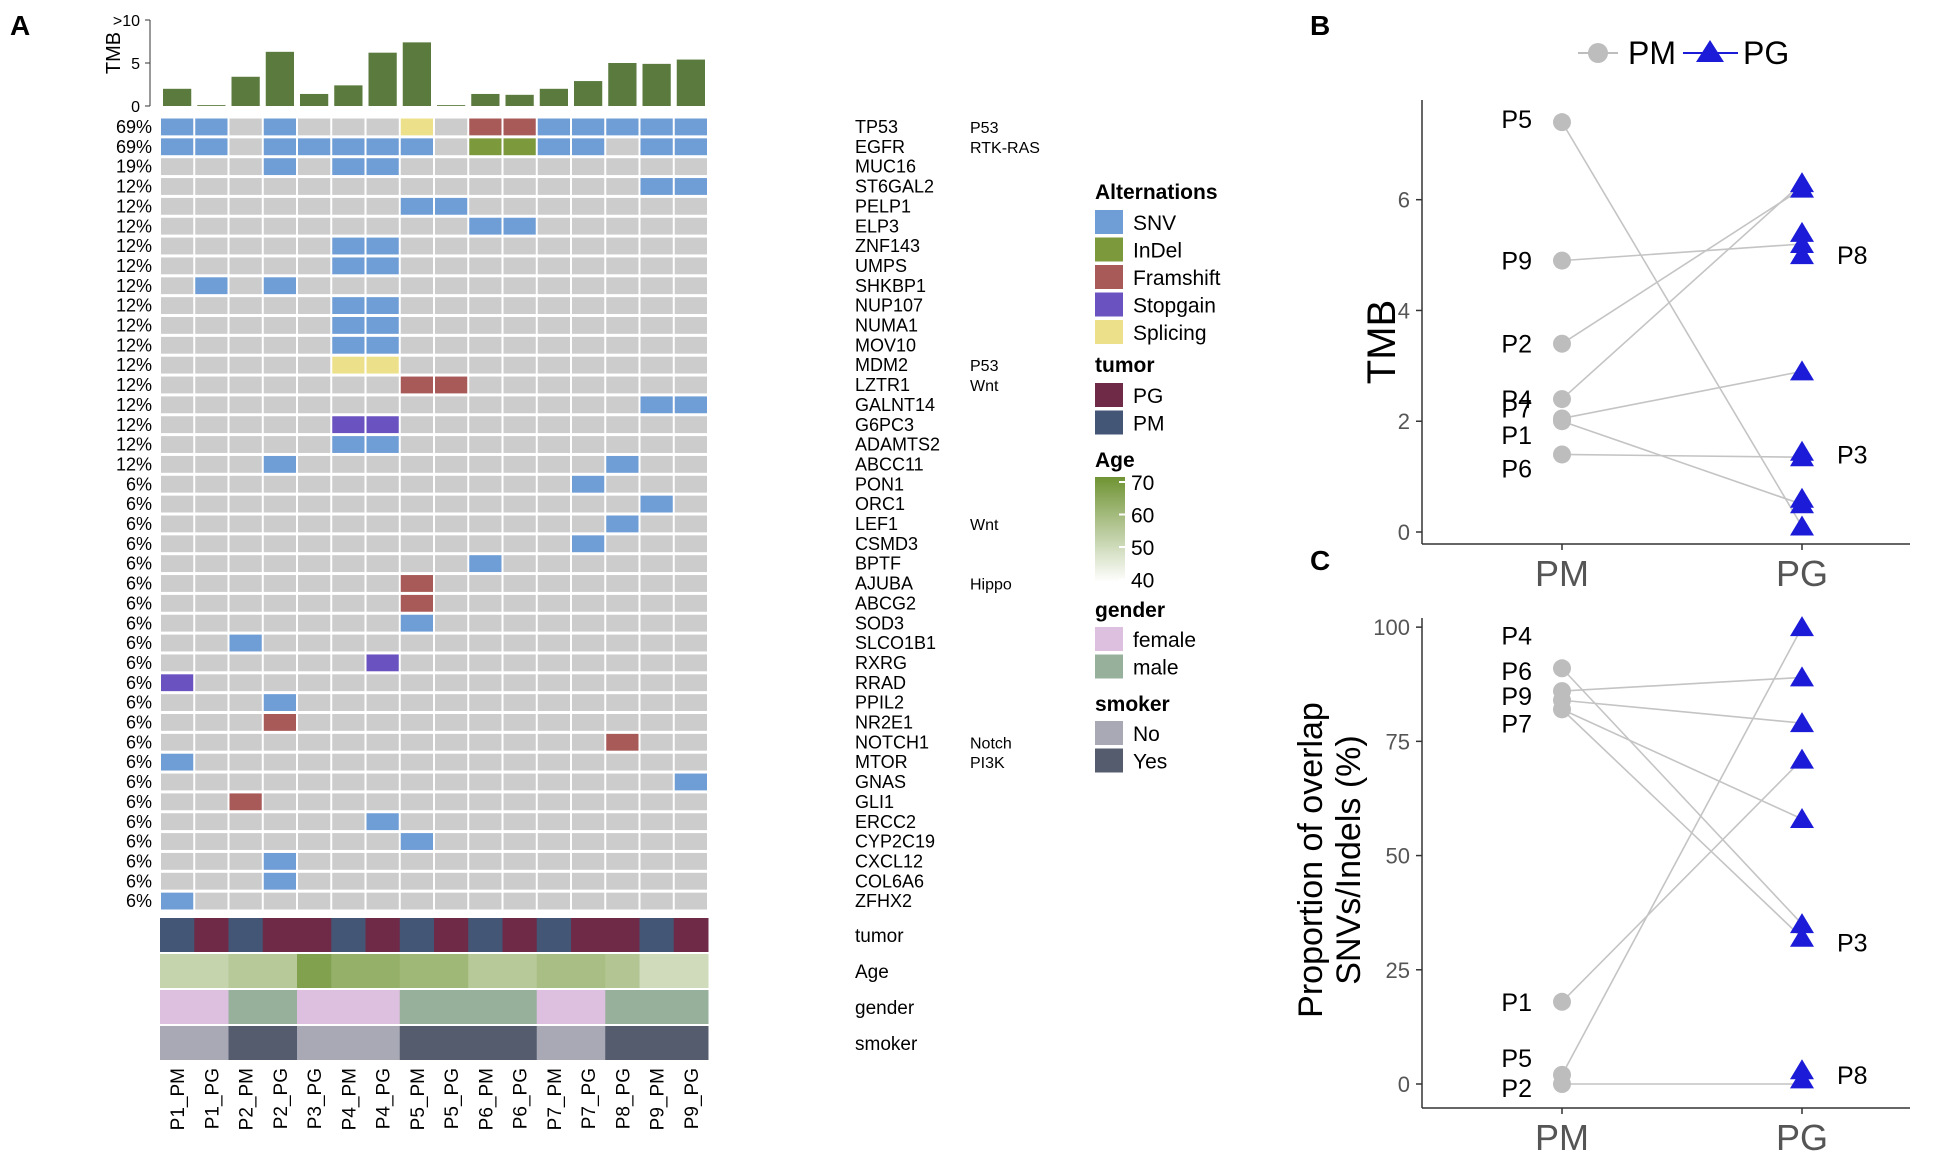 The width and height of the screenshot is (1950, 1157). I want to click on legend-tumor-label: PG, so click(1148, 396).